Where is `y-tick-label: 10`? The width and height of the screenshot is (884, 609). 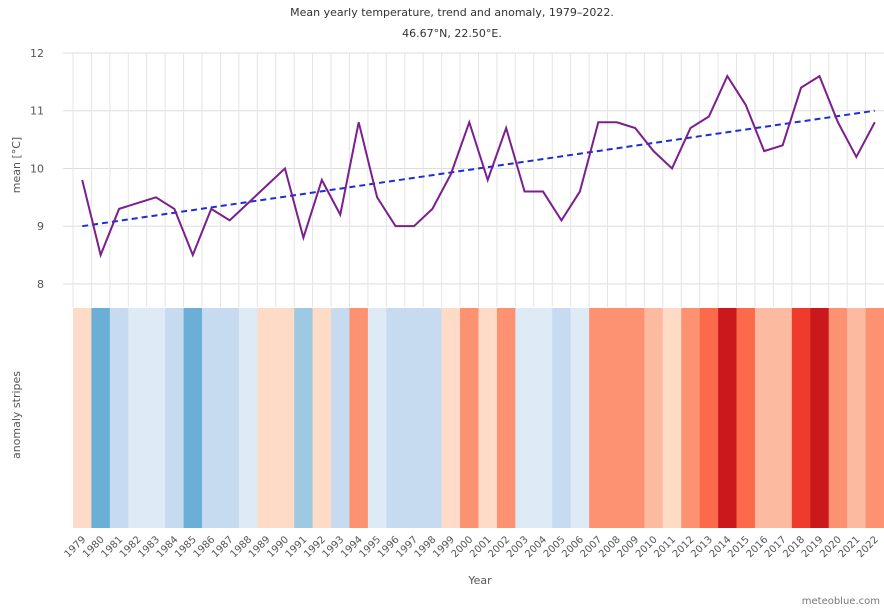
y-tick-label: 10 is located at coordinates (37, 168).